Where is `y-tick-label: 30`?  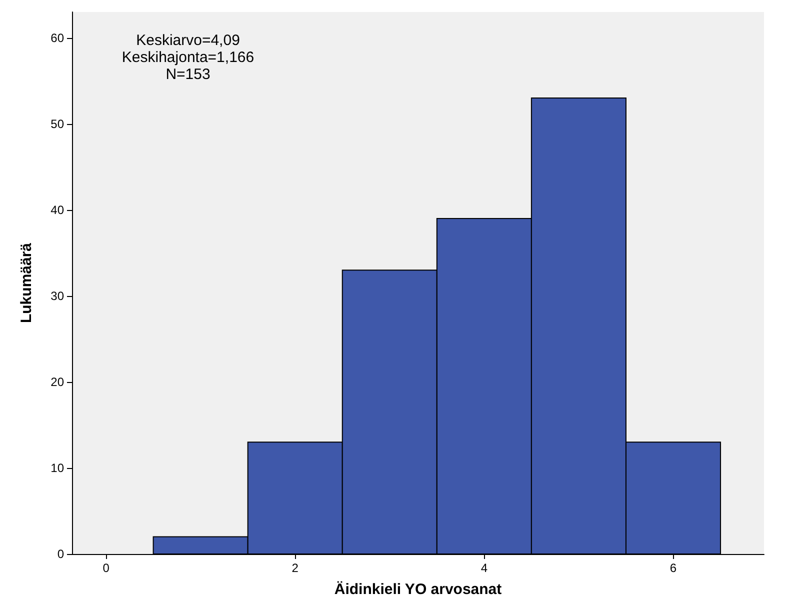
y-tick-label: 30 is located at coordinates (57, 295).